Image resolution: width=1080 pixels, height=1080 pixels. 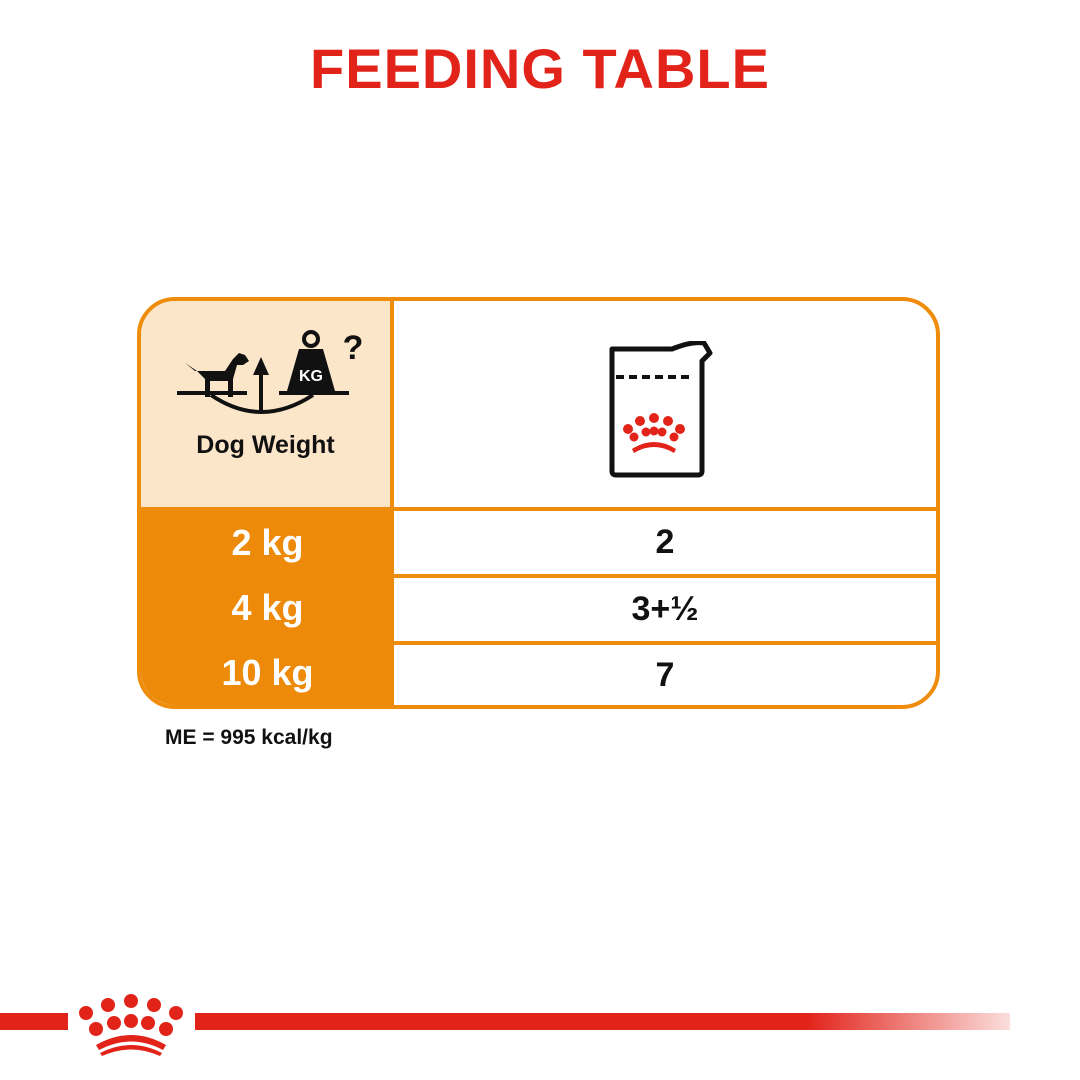 What do you see at coordinates (540, 68) in the screenshot?
I see `page-title: FEEDING TABLE` at bounding box center [540, 68].